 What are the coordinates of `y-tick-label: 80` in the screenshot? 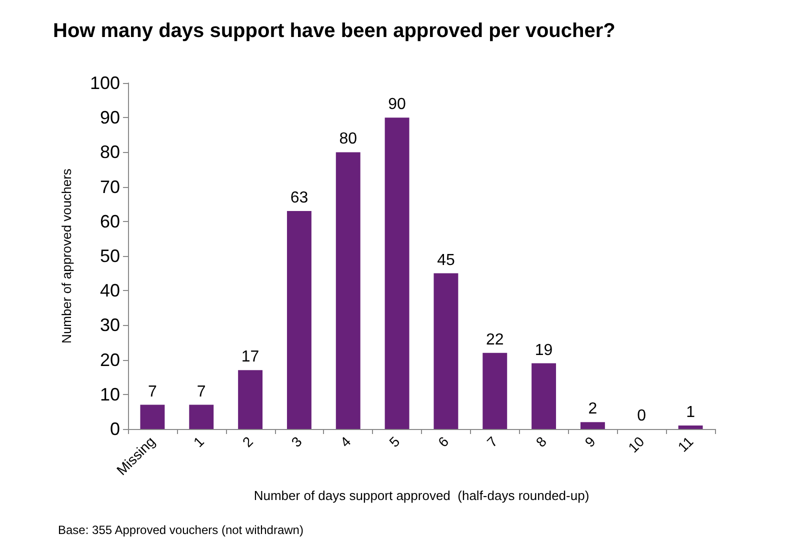 It's located at (110, 152).